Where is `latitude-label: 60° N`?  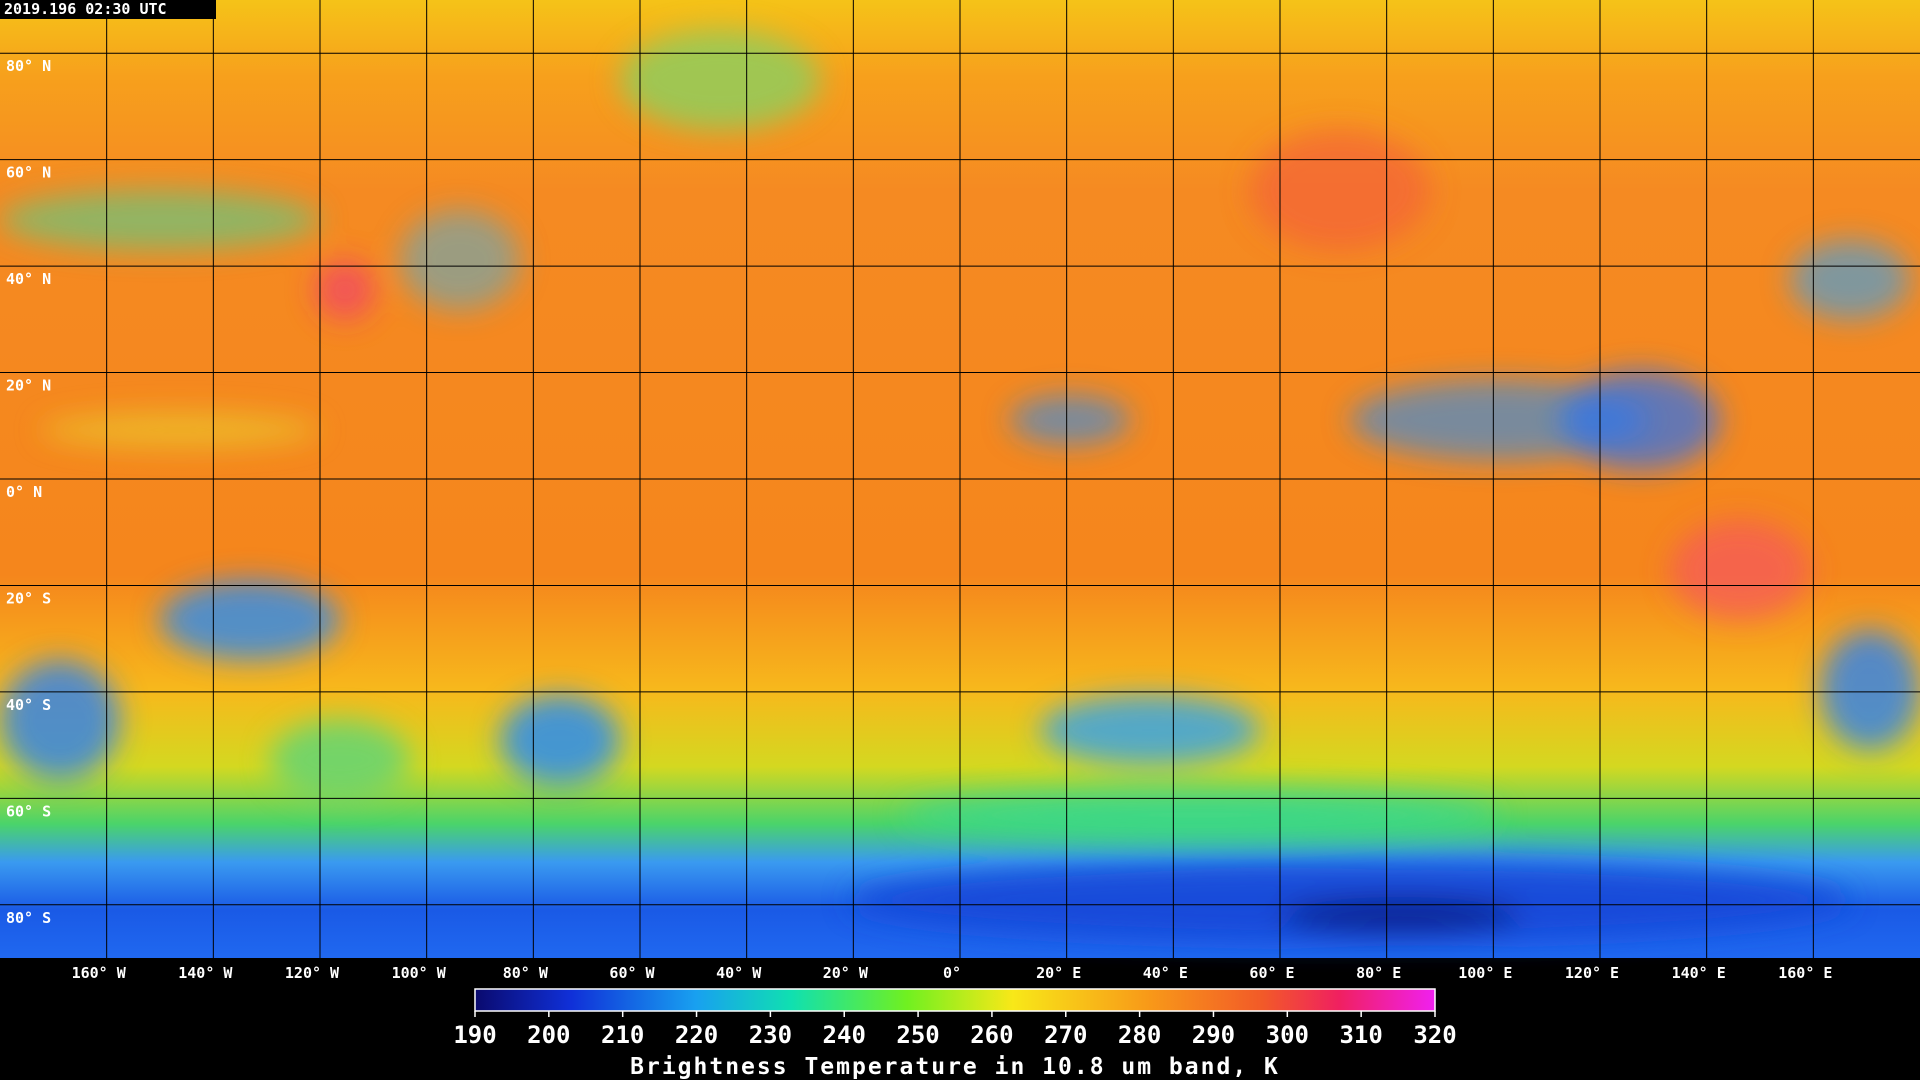
latitude-label: 60° N is located at coordinates (28, 173).